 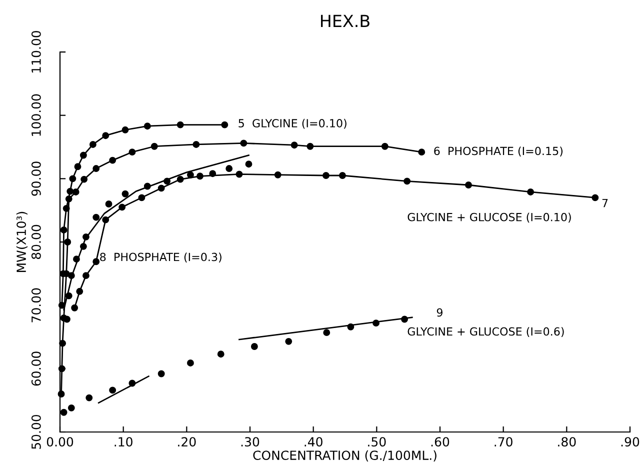 What do you see at coordinates (567, 442) in the screenshot?
I see `x-tick-label: .80` at bounding box center [567, 442].